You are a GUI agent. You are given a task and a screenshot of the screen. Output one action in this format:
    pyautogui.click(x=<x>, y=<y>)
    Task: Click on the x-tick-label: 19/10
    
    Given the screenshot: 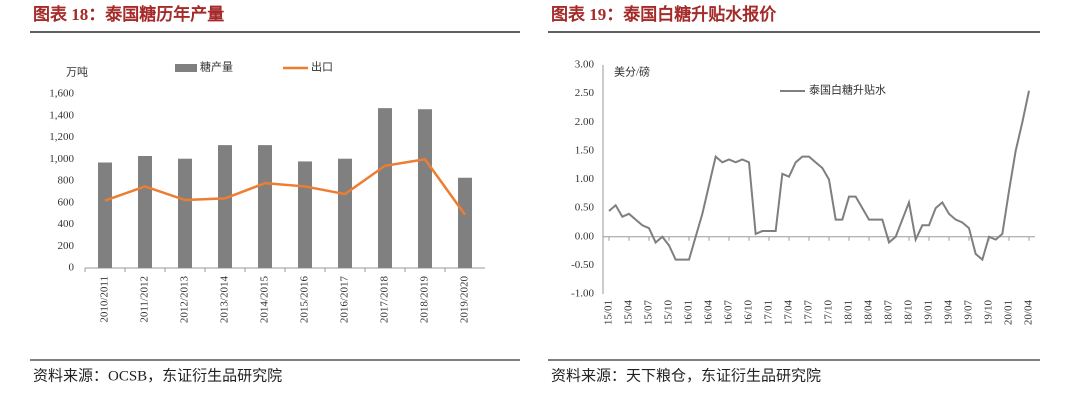 What is the action you would take?
    pyautogui.click(x=989, y=313)
    